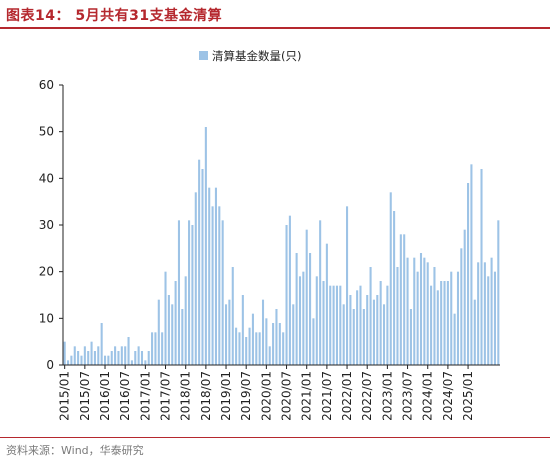 Image resolution: width=550 pixels, height=471 pixels. Describe the element at coordinates (145, 396) in the screenshot. I see `x-tick-label: 2017/01` at that location.